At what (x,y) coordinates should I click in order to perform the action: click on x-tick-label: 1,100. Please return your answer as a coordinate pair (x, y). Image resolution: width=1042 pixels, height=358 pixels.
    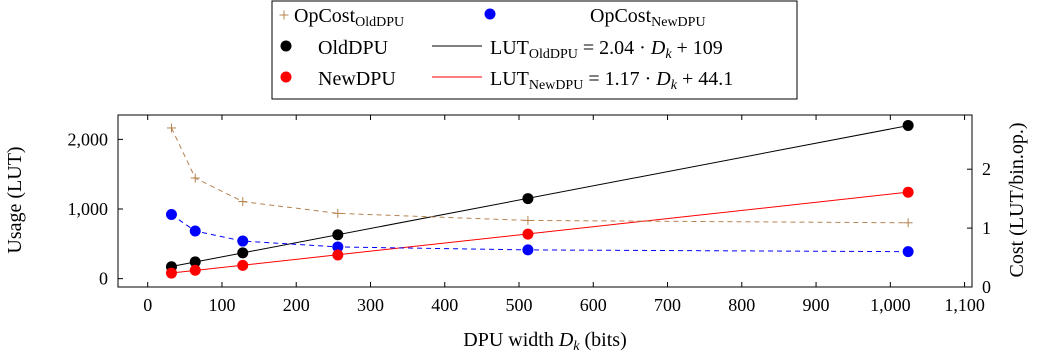
    Looking at the image, I should click on (964, 305).